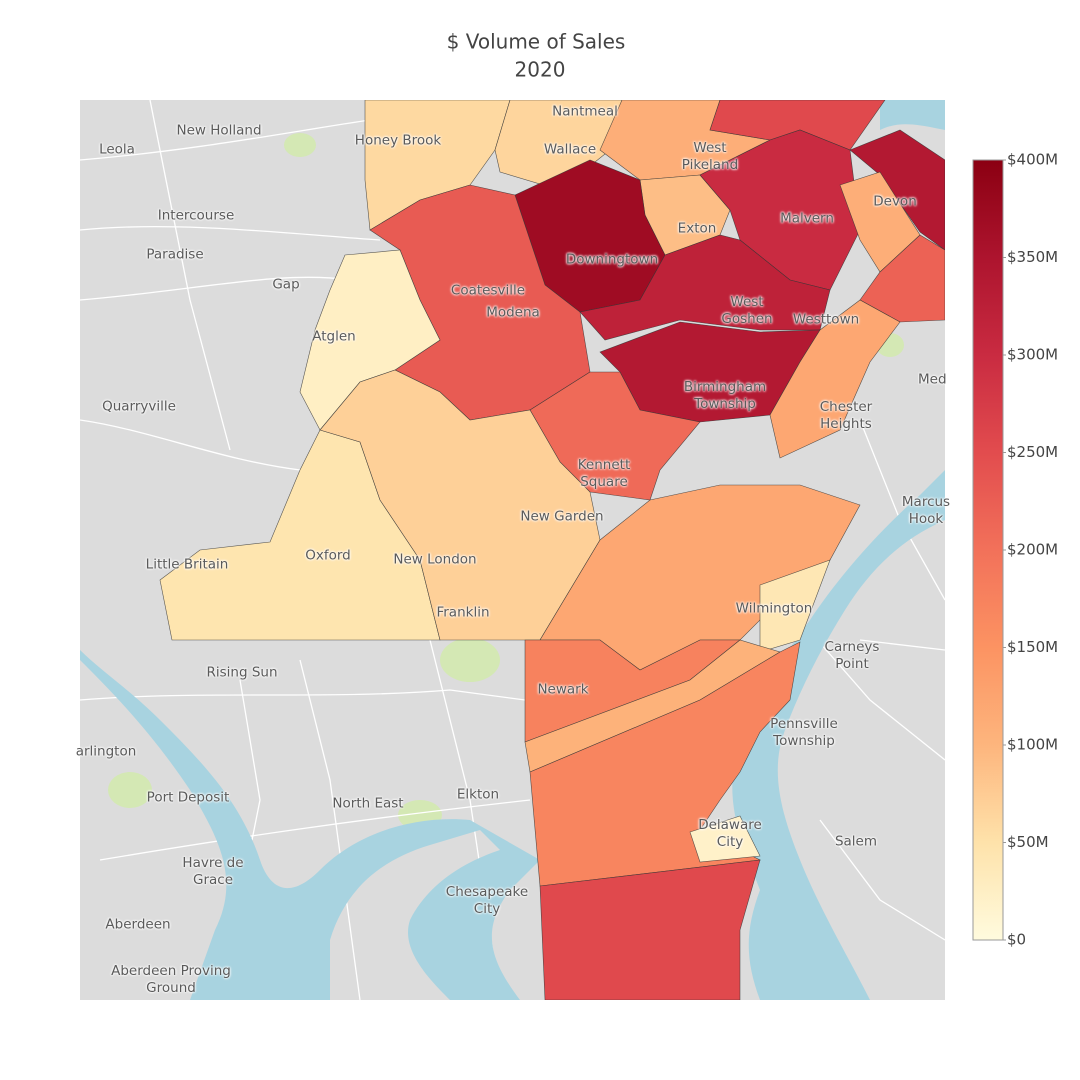 This screenshot has height=1080, width=1080. Describe the element at coordinates (1032, 160) in the screenshot. I see `colorbar-tick-label: $400M` at that location.